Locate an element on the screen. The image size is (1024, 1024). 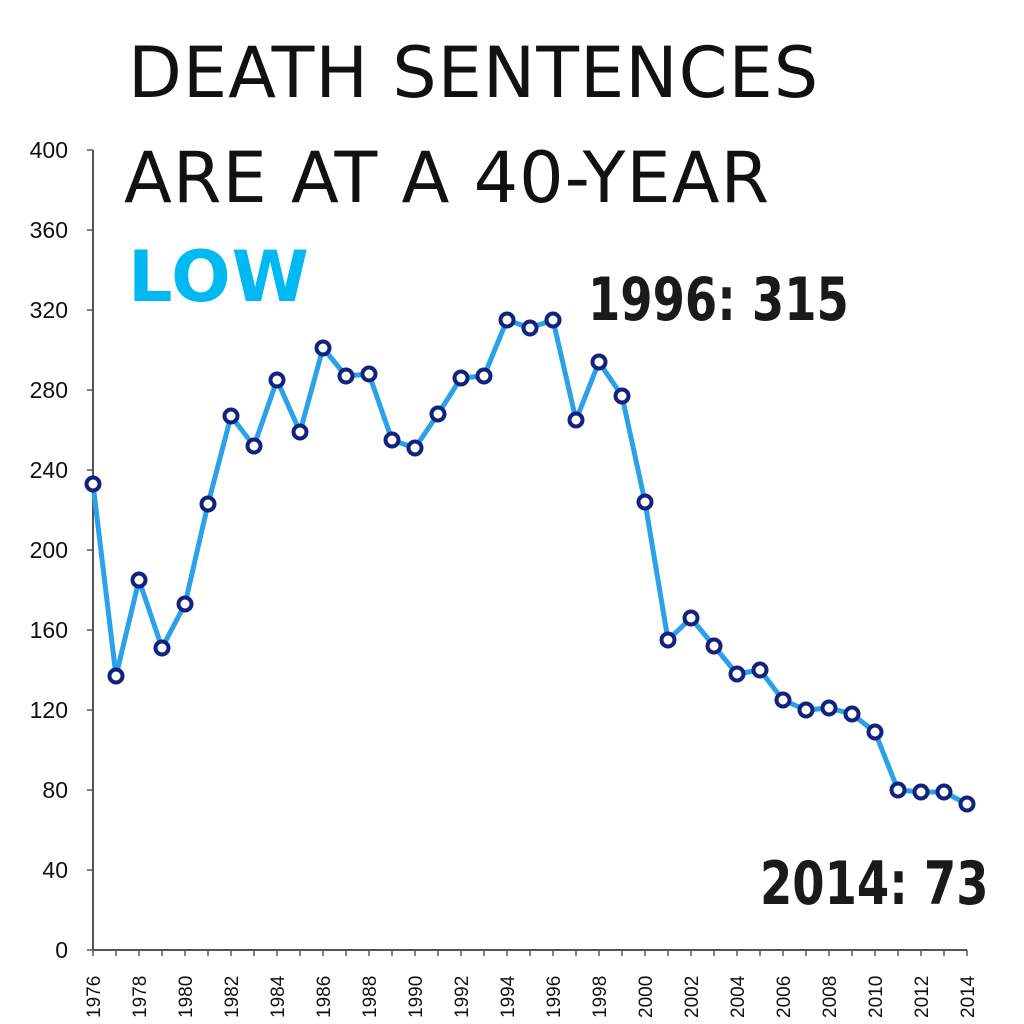
x-tick-label: 2010 is located at coordinates (876, 997).